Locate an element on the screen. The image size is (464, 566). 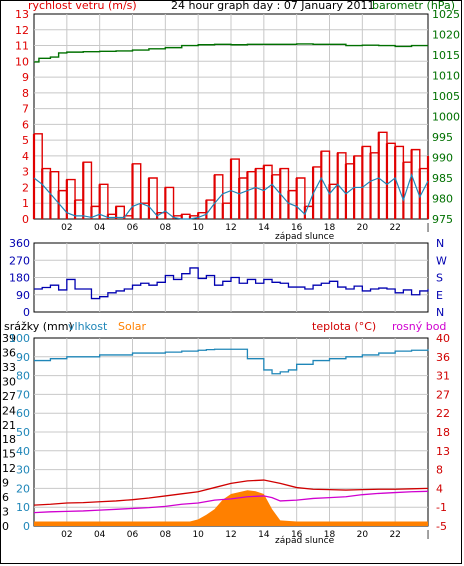
rain-axis-label: srážky (mm) is located at coordinates (38, 326).